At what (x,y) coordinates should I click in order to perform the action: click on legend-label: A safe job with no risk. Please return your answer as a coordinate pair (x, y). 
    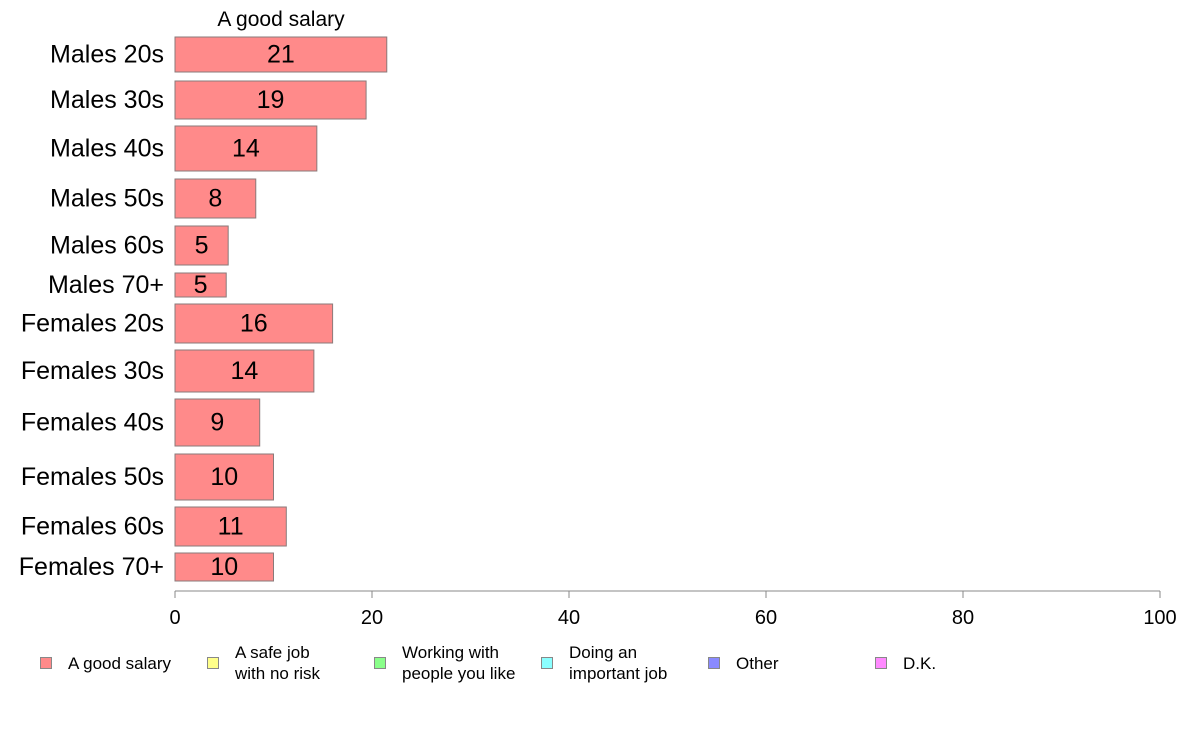
    Looking at the image, I should click on (278, 663).